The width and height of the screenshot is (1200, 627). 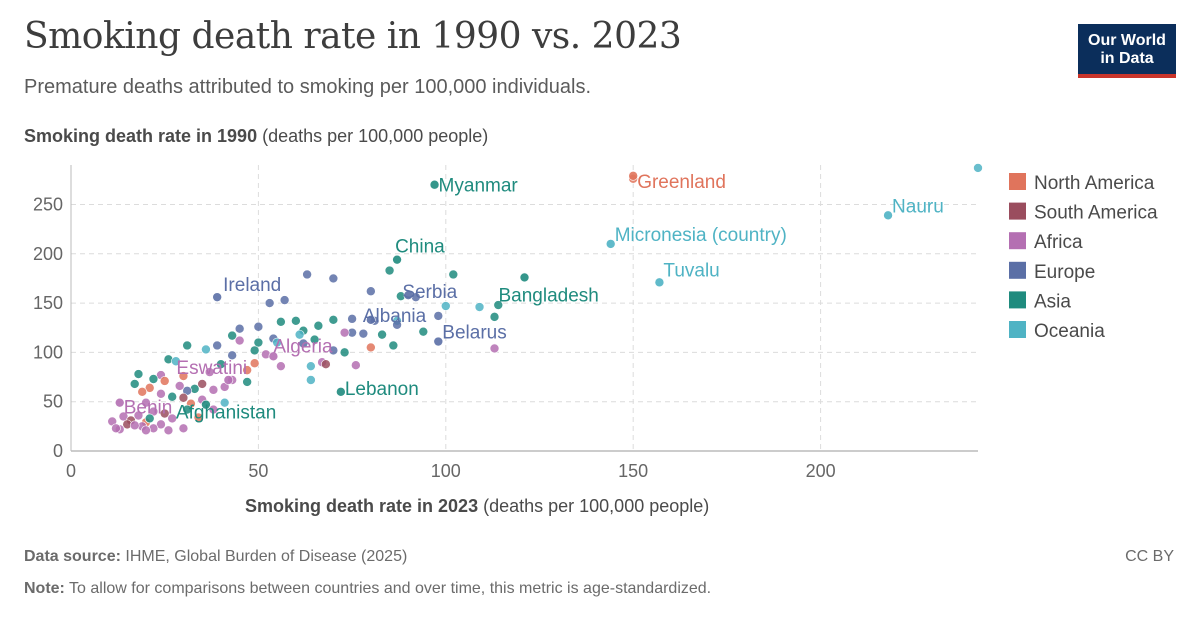 I want to click on source-text: IHME, Global Burden of Disease (2025), so click(x=266, y=556).